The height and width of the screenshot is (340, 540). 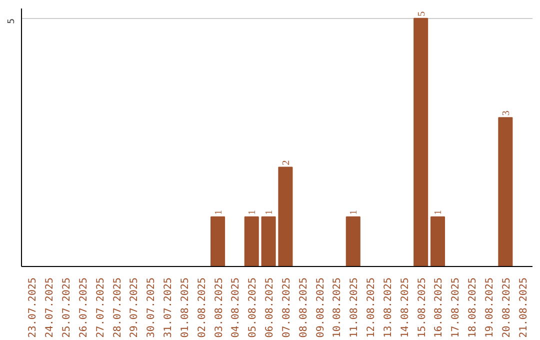 I want to click on x-tick-label: 11.08.2025, so click(x=354, y=307).